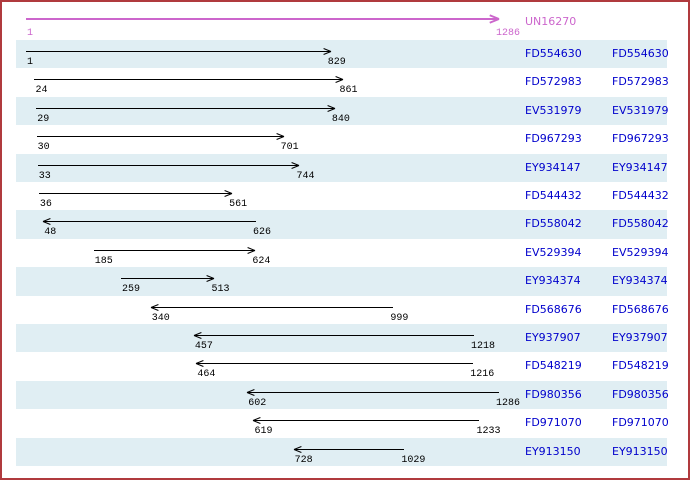 Image resolution: width=690 pixels, height=480 pixels. Describe the element at coordinates (348, 91) in the screenshot. I see `end-coordinate: 861` at that location.